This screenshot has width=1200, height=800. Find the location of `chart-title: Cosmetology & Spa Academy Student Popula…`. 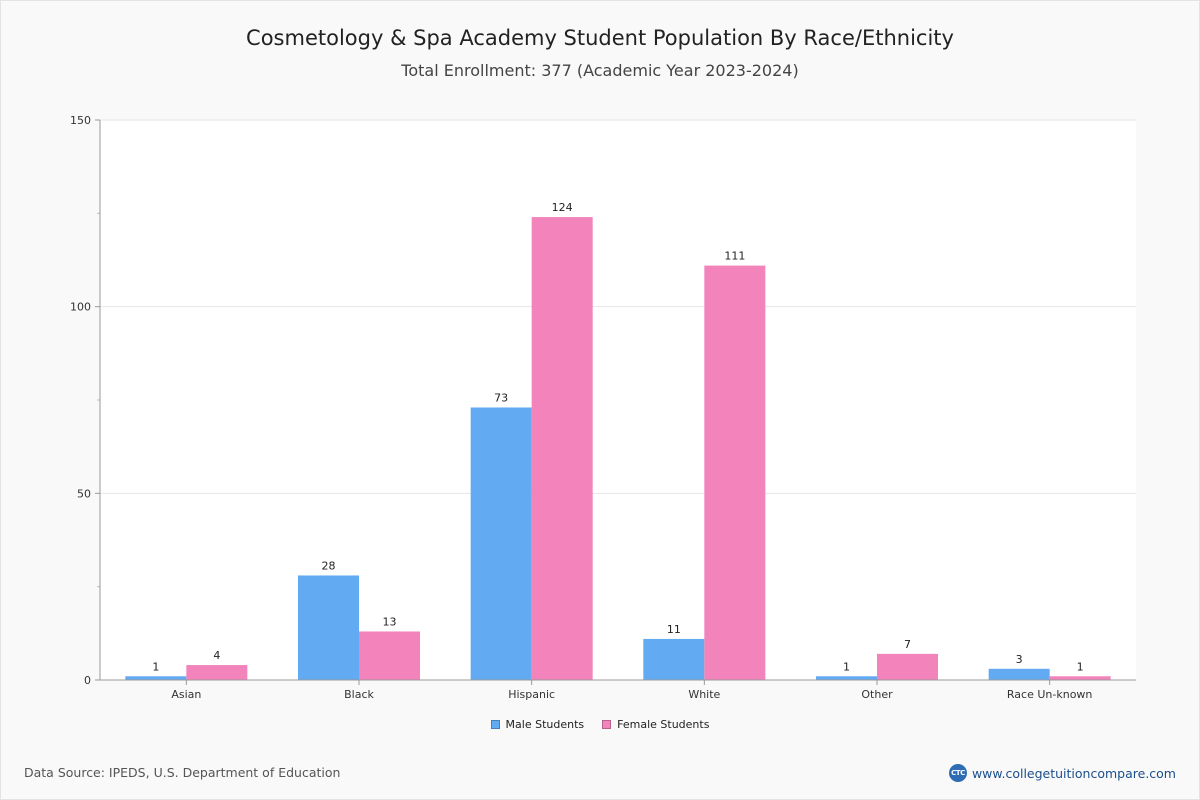

chart-title: Cosmetology & Spa Academy Student Popula… is located at coordinates (600, 38).